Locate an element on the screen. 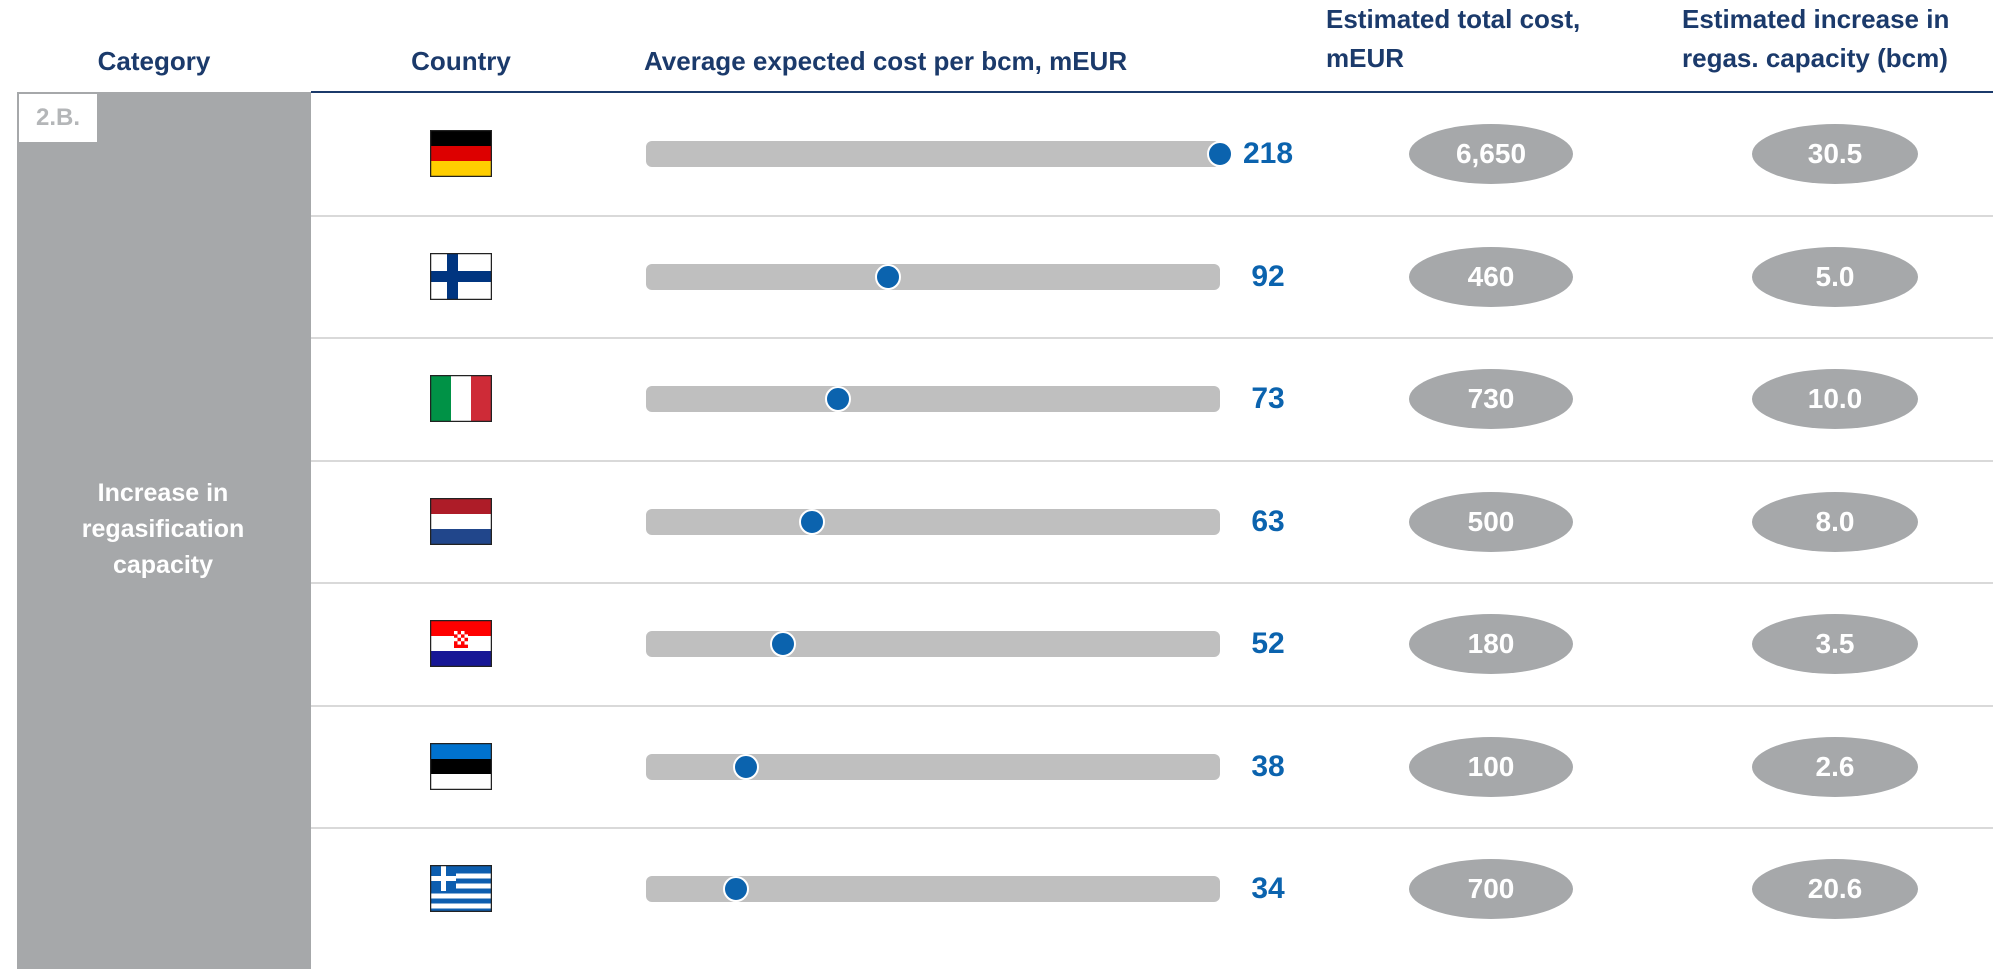 The height and width of the screenshot is (975, 2000). cost-value: 73 is located at coordinates (1268, 399).